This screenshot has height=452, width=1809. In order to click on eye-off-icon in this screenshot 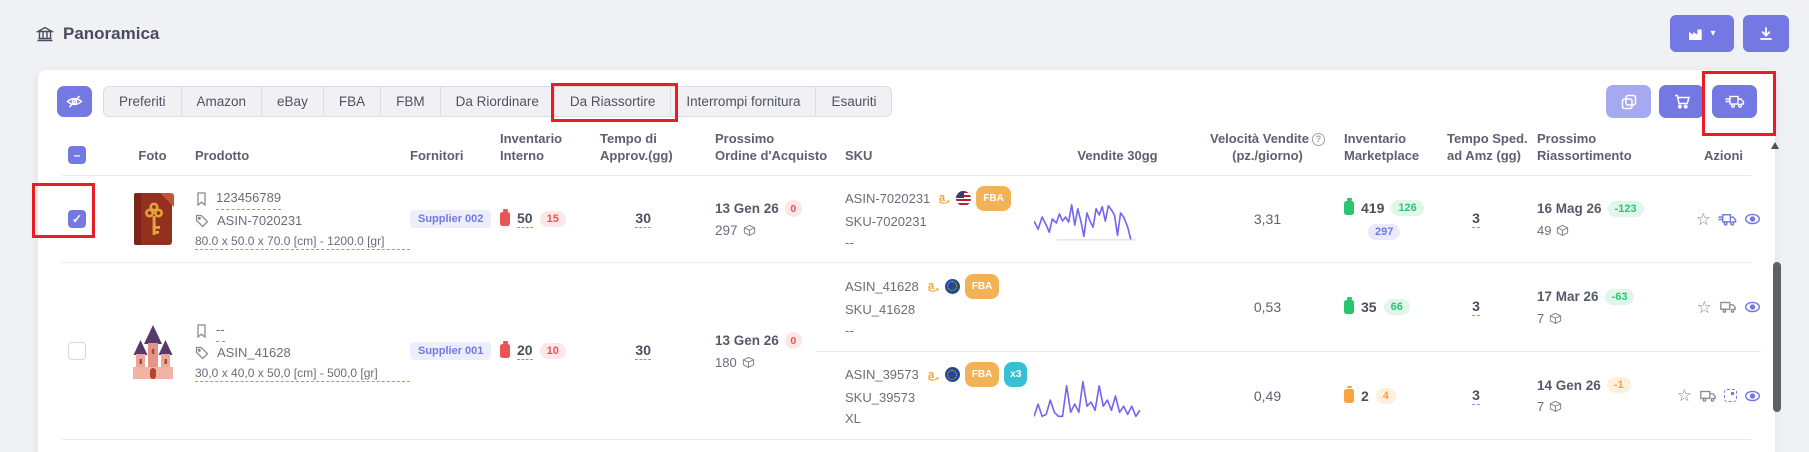, I will do `click(74, 101)`.